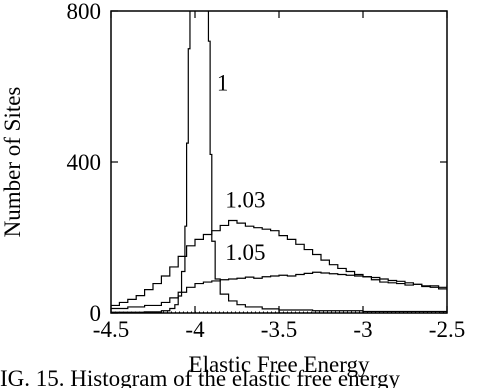 This screenshot has width=479, height=388. What do you see at coordinates (362, 329) in the screenshot?
I see `x-tick-label: -3` at bounding box center [362, 329].